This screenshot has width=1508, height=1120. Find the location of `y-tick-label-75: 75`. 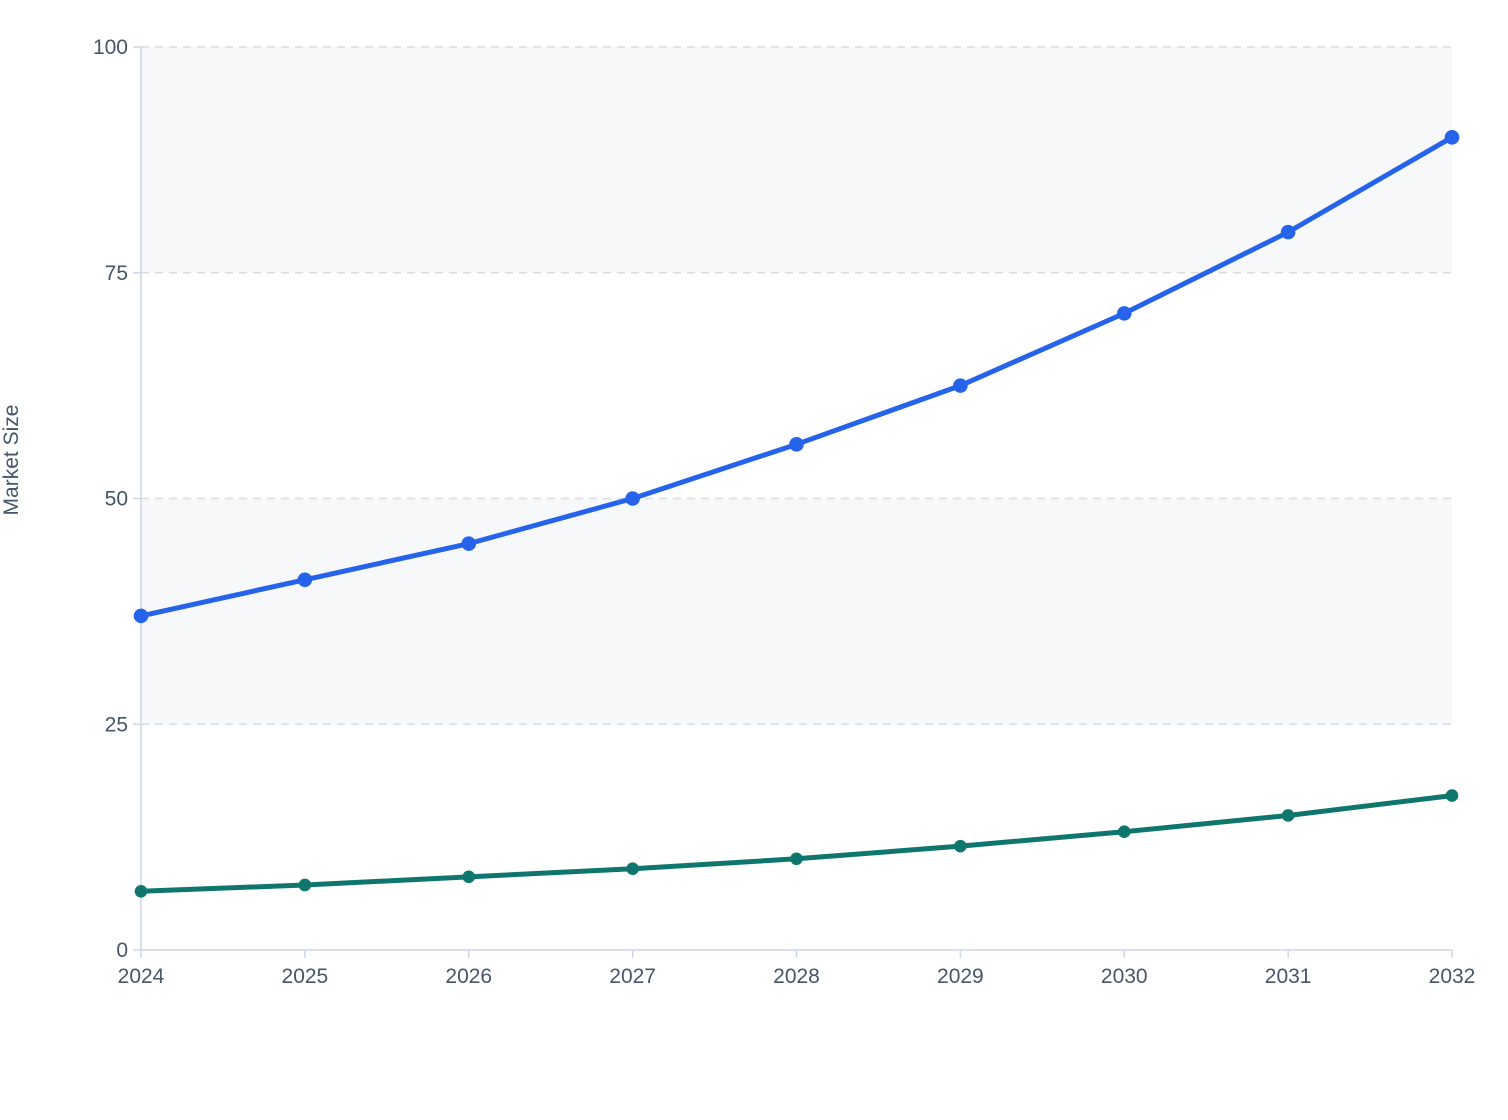

y-tick-label-75: 75 is located at coordinates (116, 273).